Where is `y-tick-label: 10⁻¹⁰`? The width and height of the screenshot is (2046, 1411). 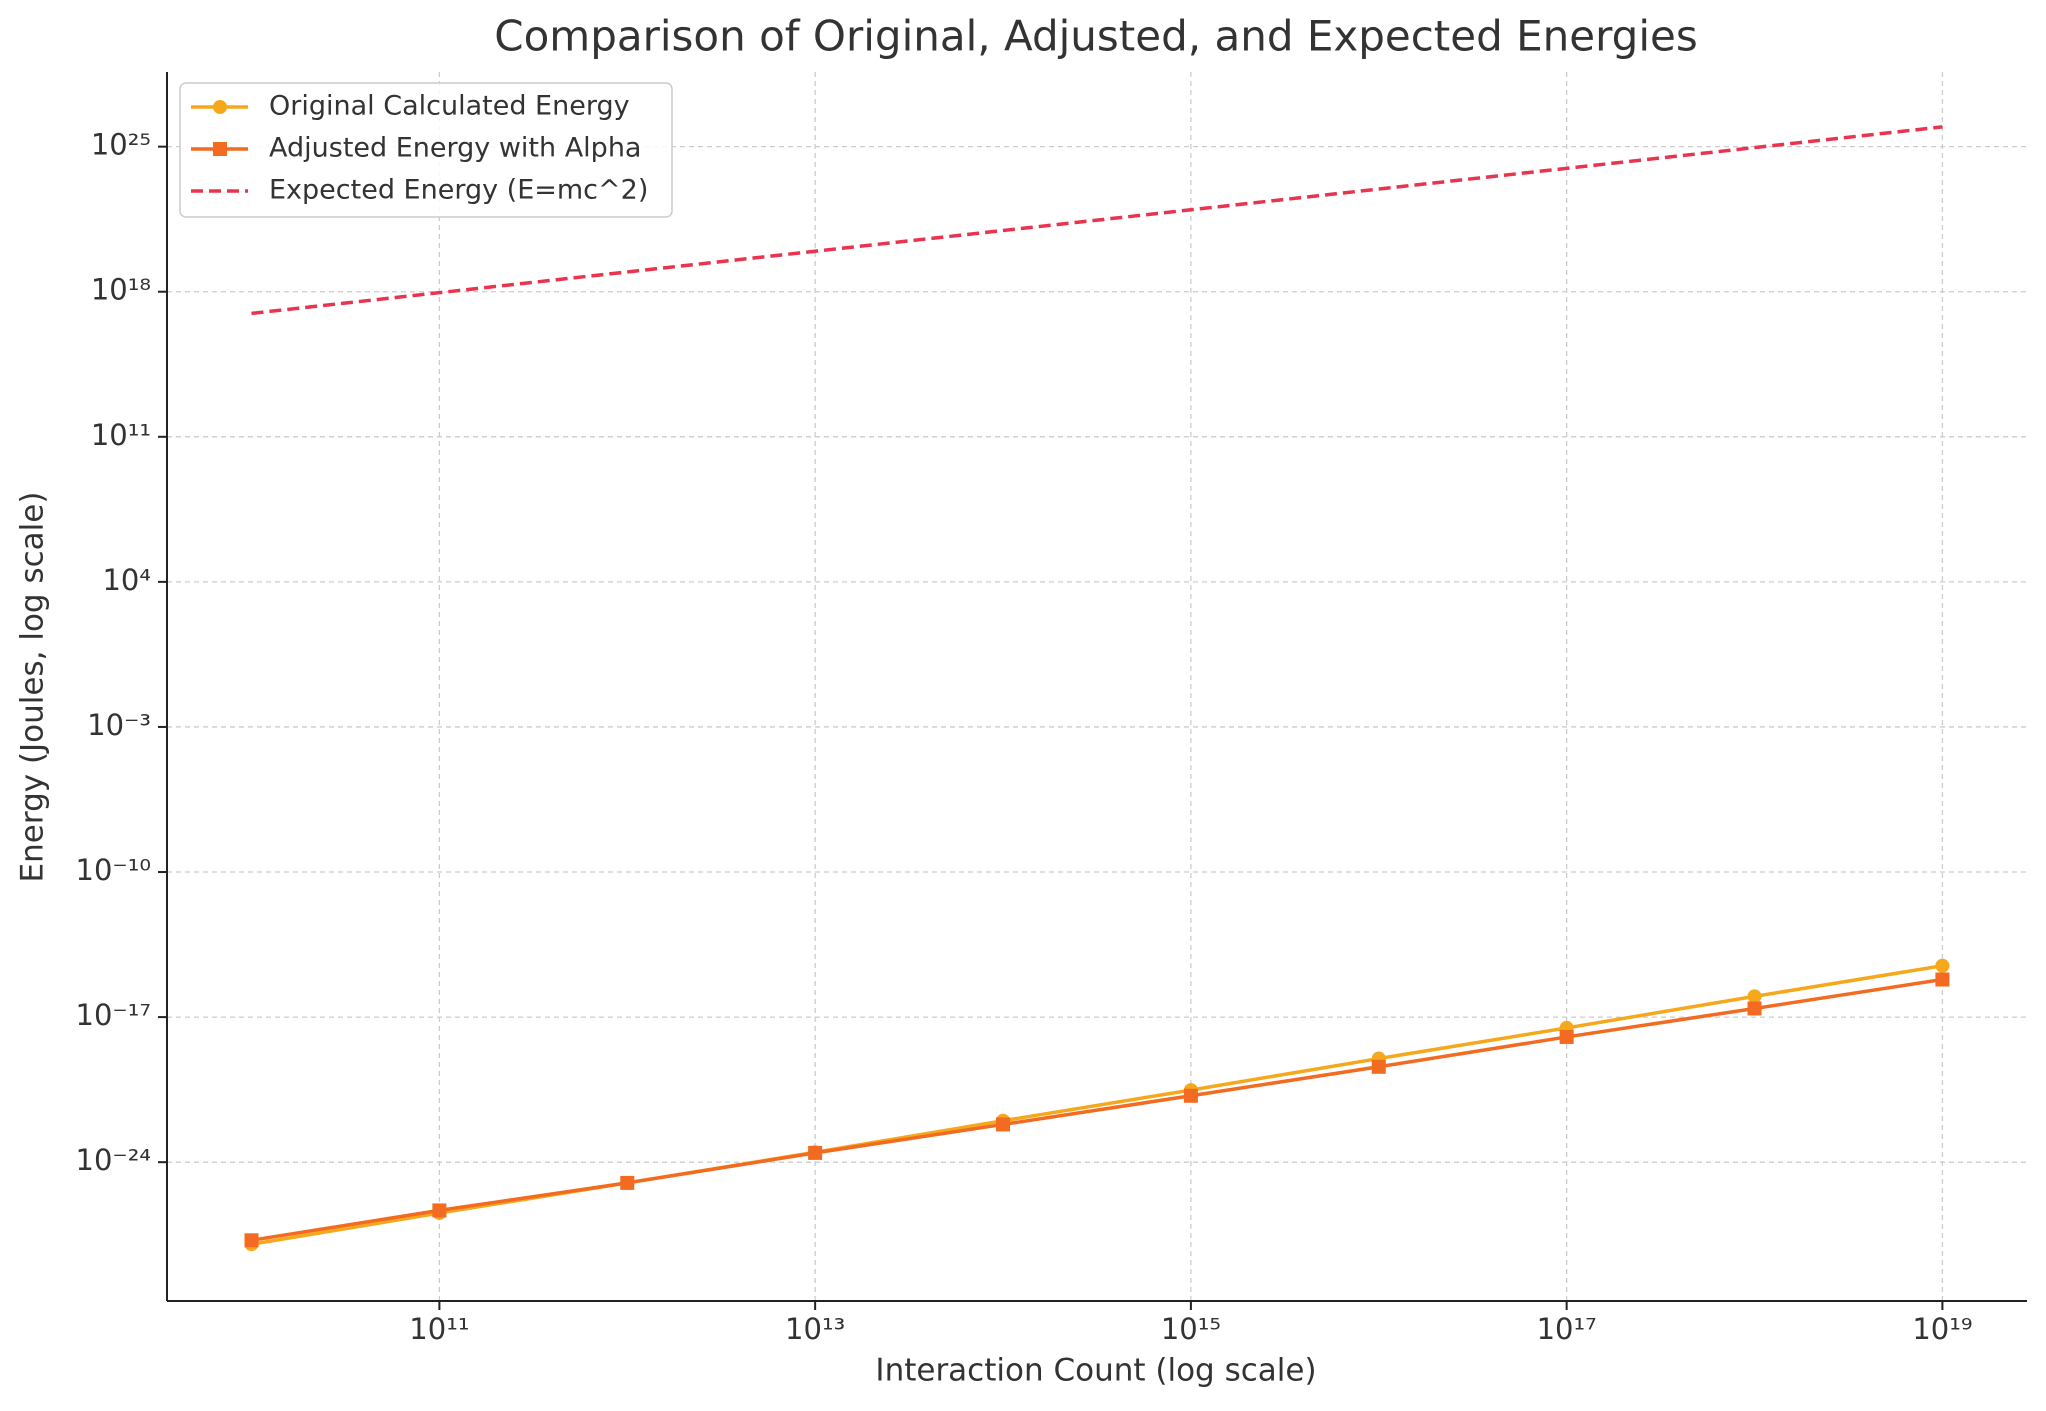 y-tick-label: 10⁻¹⁰ is located at coordinates (113, 870).